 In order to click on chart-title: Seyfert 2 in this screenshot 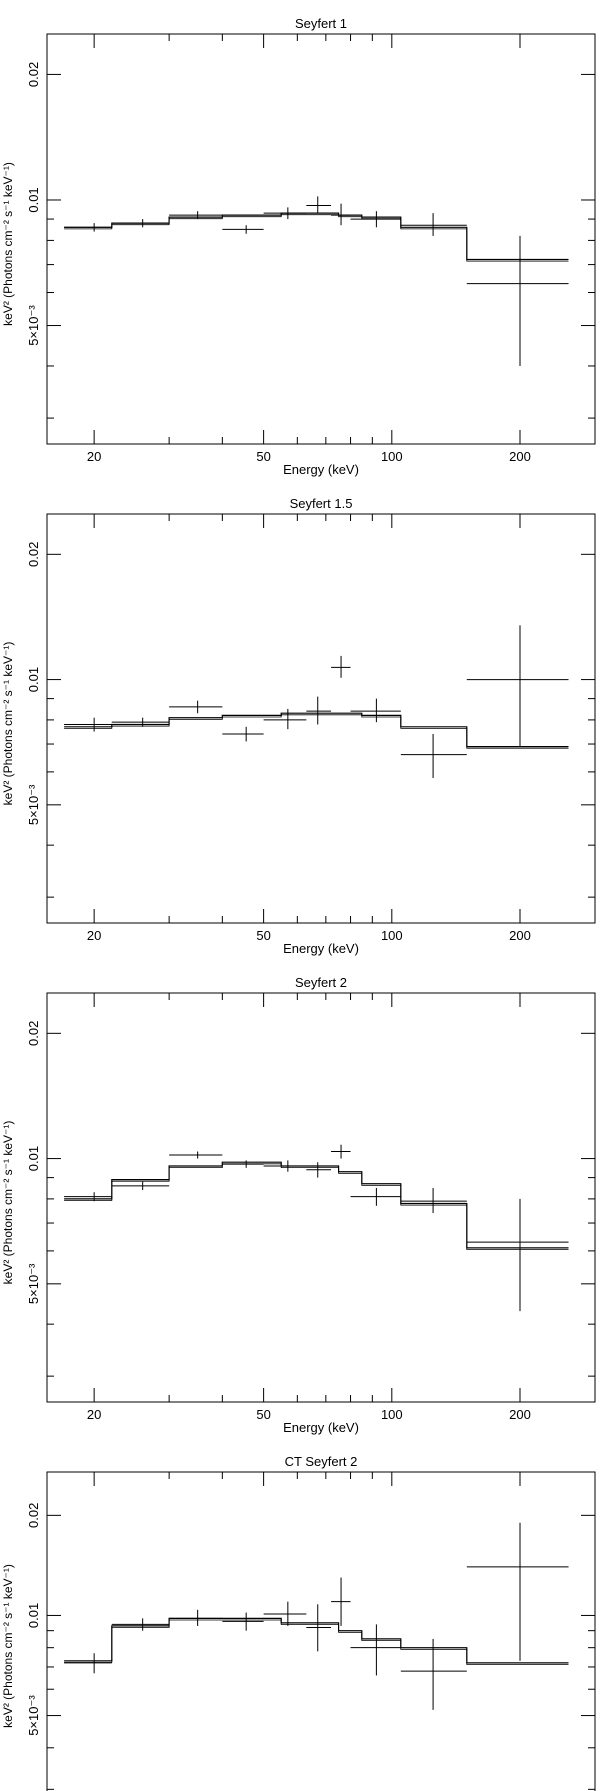, I will do `click(321, 982)`.